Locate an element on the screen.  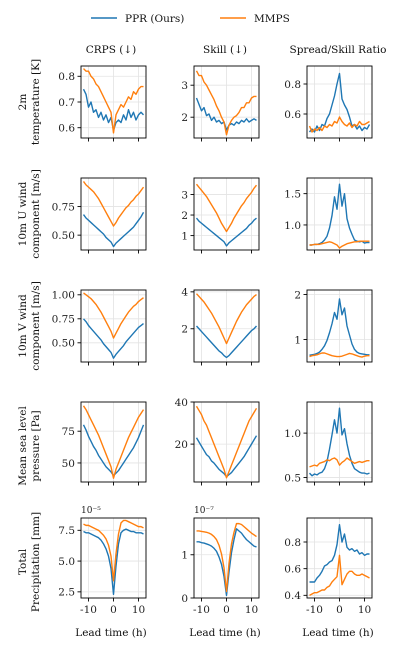
panel-r3-c2-ytick-label-0: 0.5 is located at coordinates (292, 478).